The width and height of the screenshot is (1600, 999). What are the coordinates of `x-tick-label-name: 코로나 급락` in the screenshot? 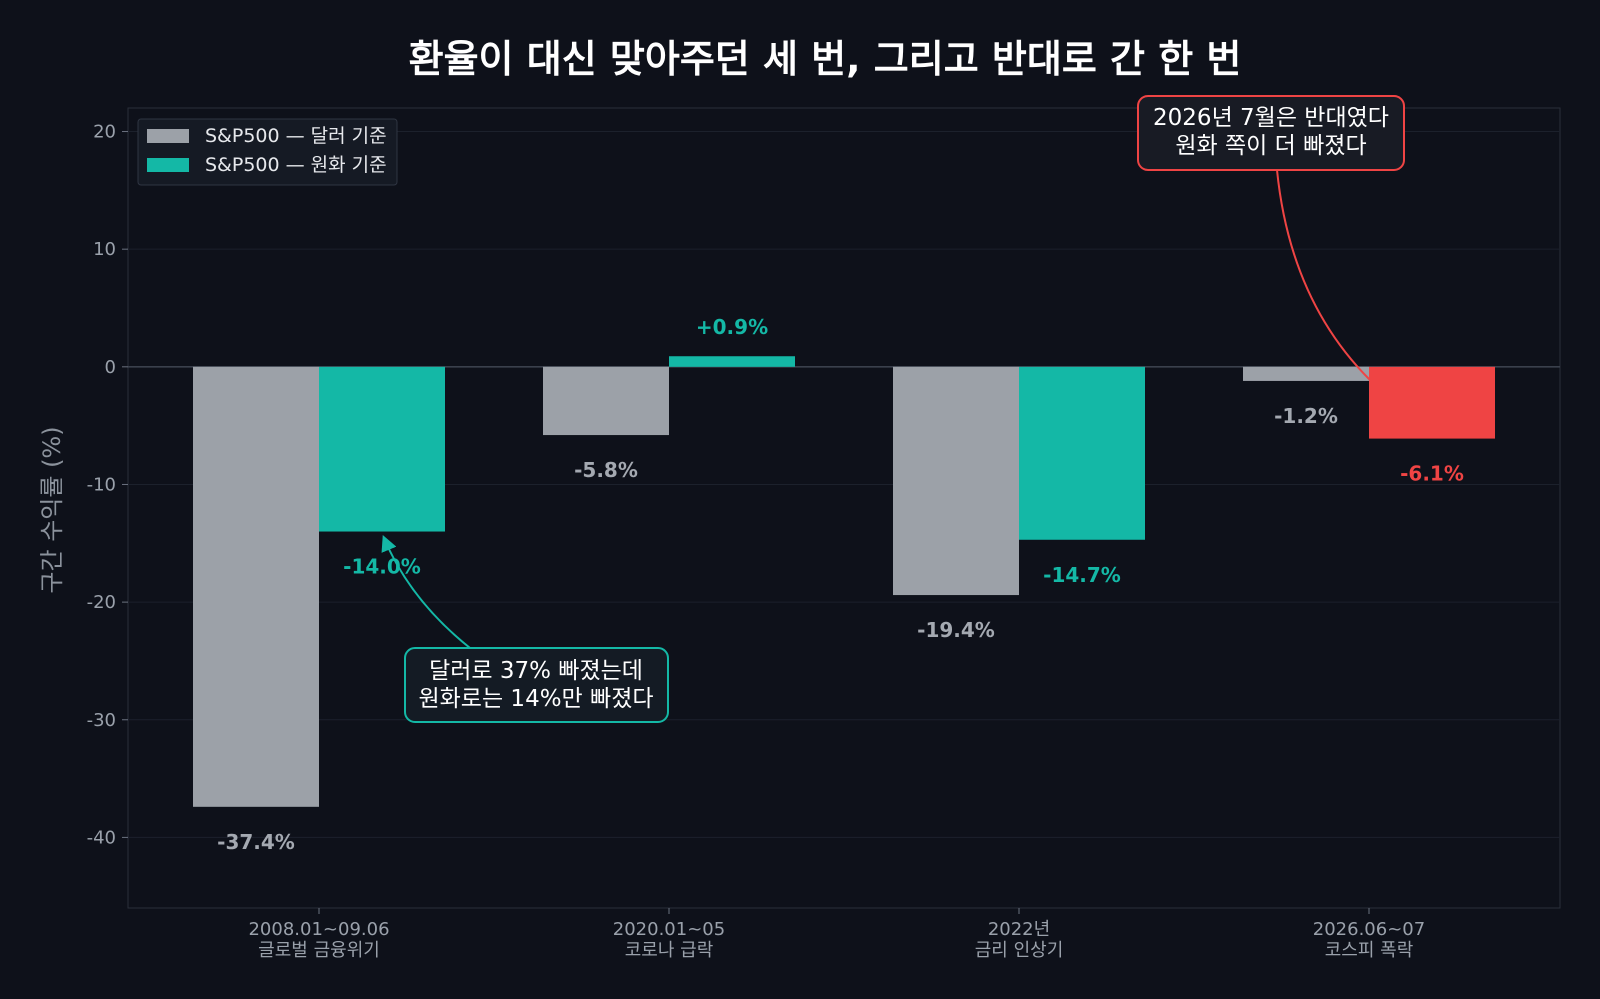 It's located at (669, 950).